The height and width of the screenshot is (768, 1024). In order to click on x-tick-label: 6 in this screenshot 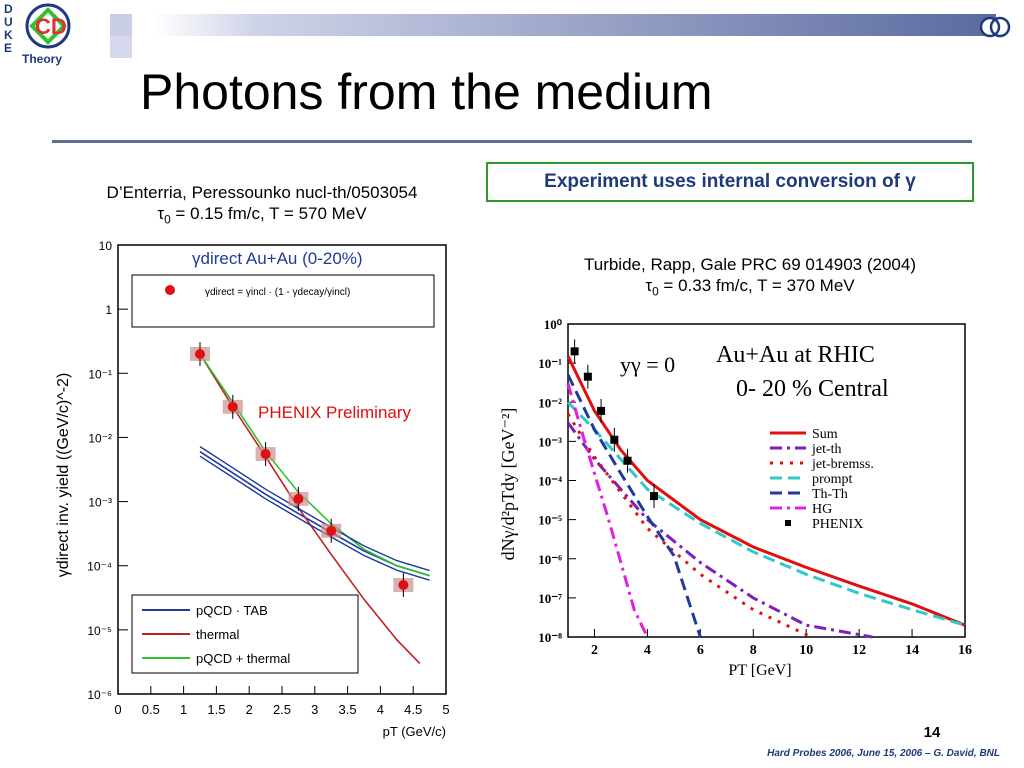, I will do `click(700, 650)`.